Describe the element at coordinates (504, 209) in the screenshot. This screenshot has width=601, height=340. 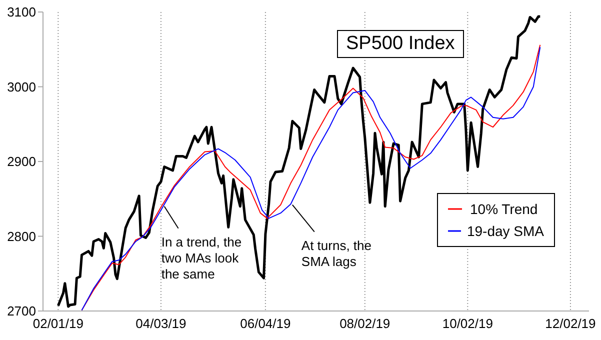
I see `legend-label: 10% Trend` at that location.